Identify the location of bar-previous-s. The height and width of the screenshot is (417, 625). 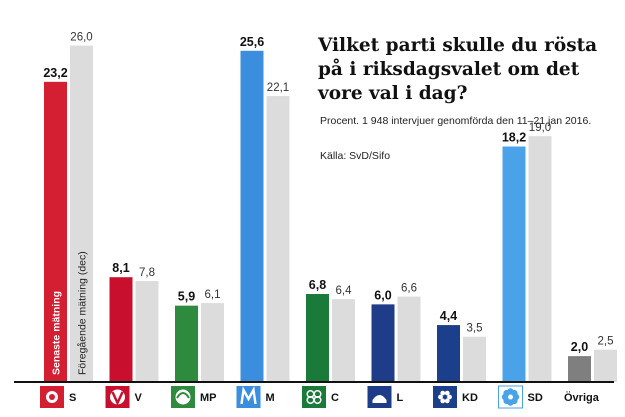
(81, 213).